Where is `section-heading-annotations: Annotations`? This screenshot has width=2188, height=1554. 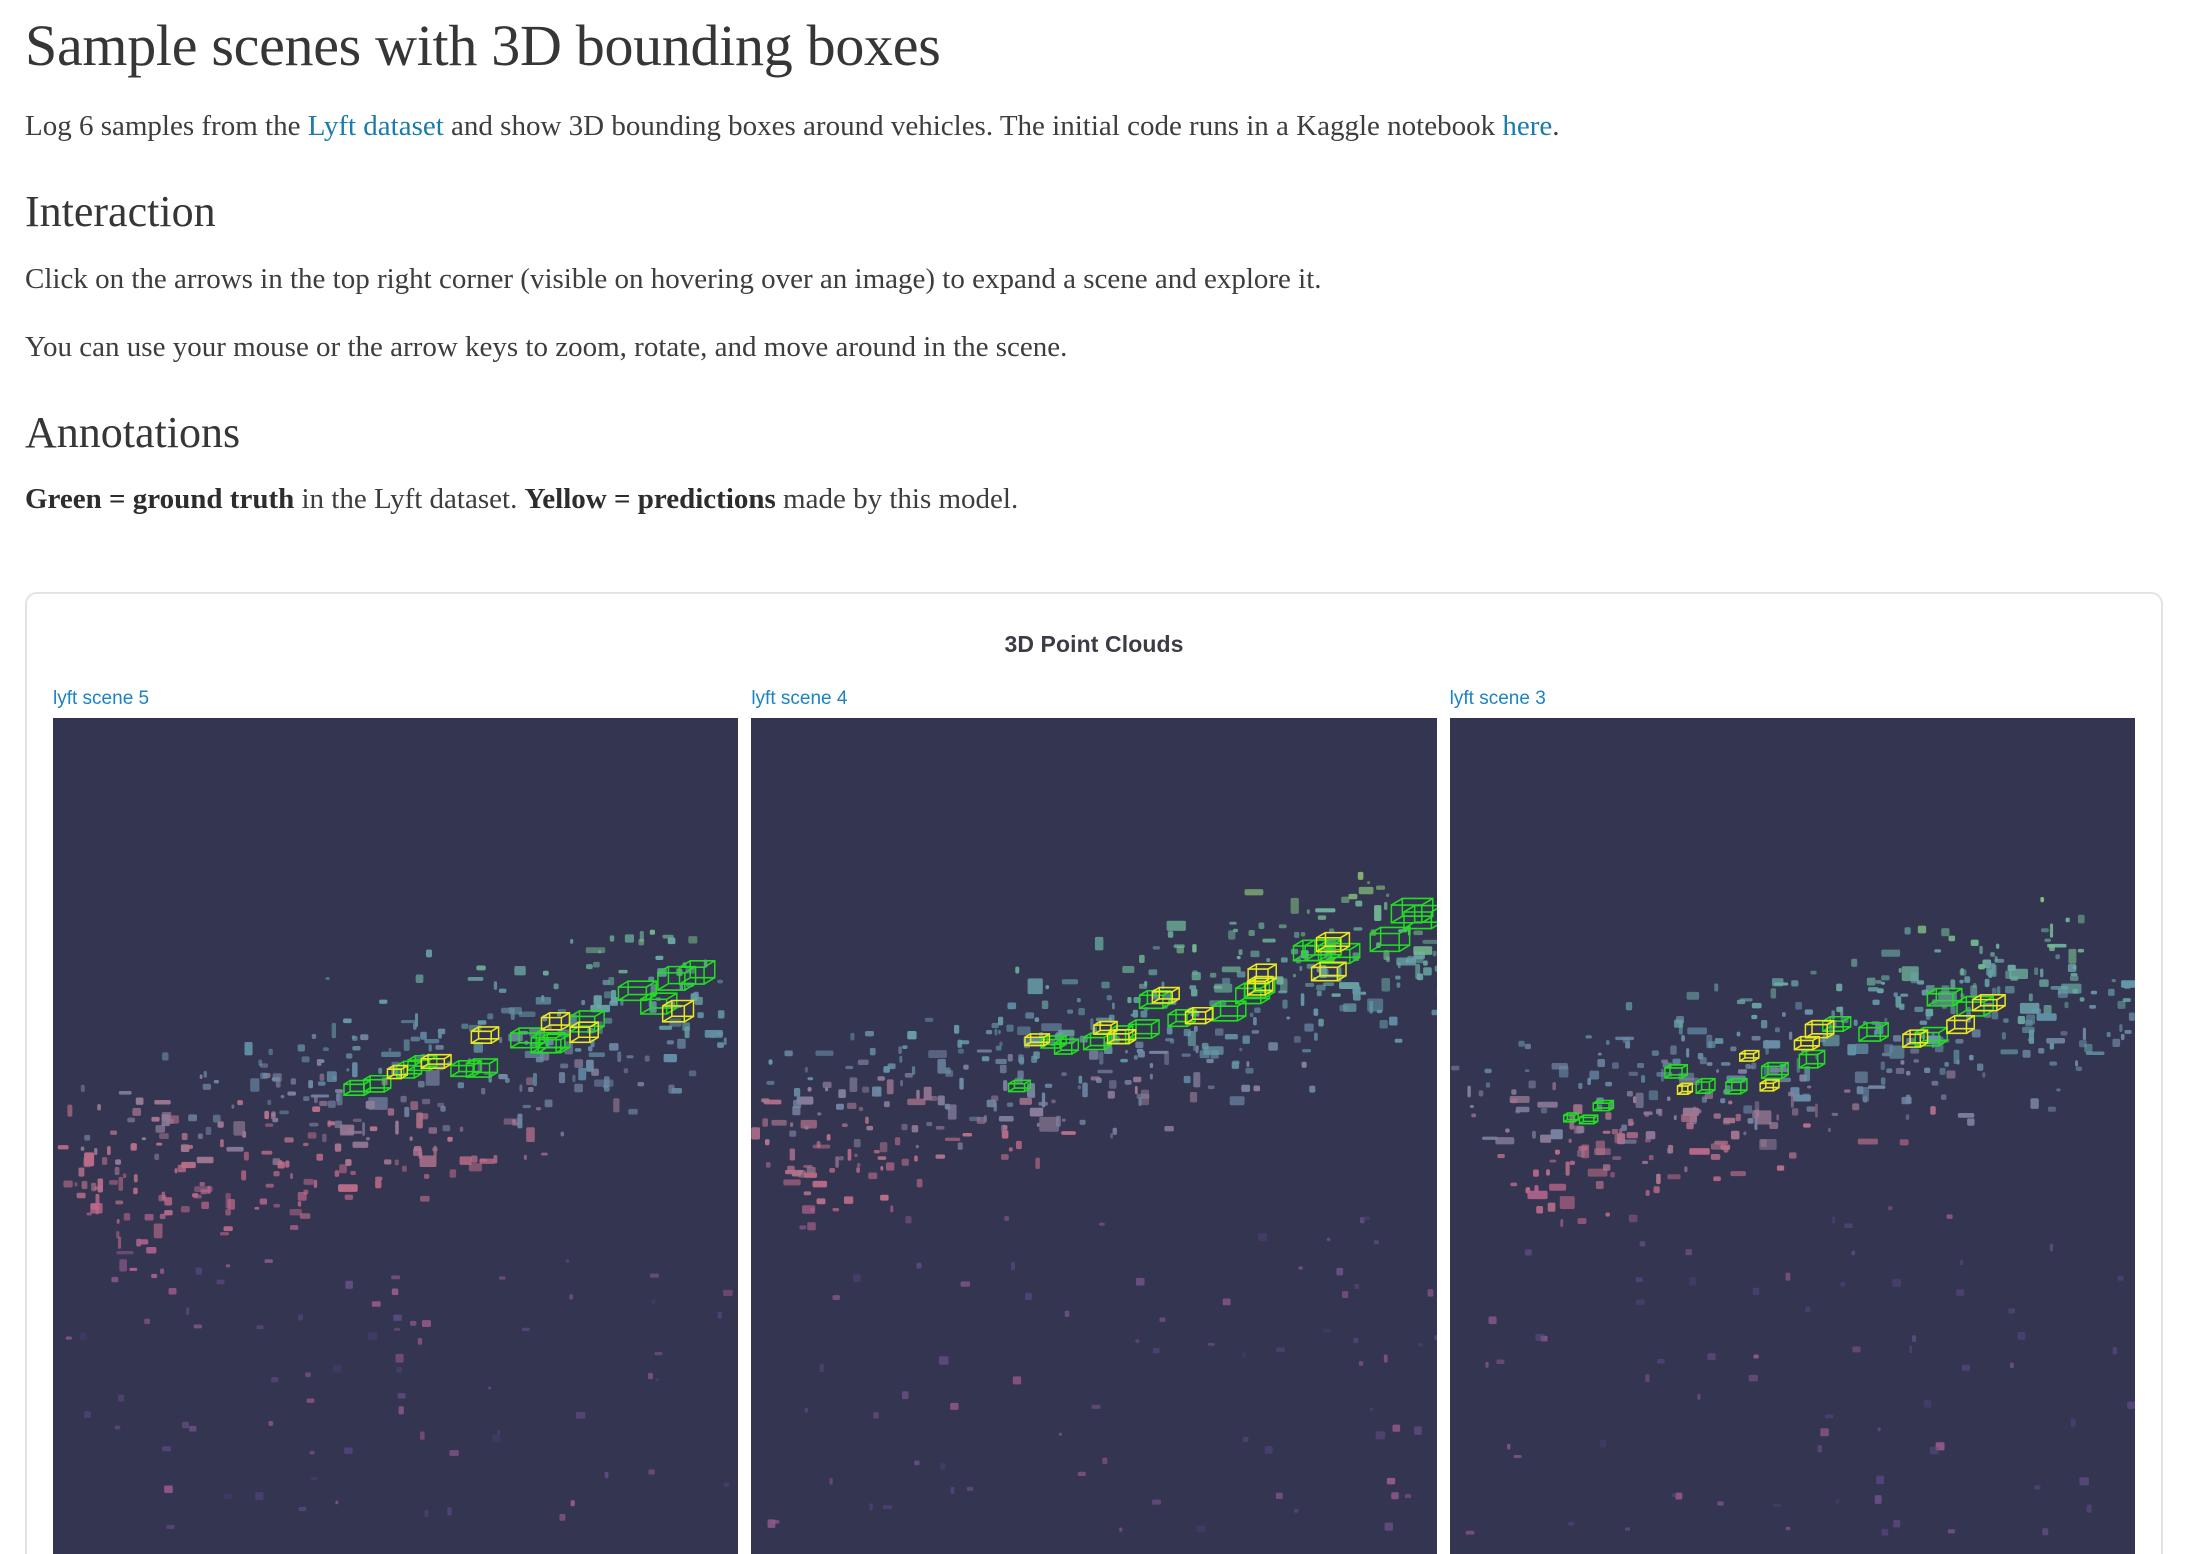 section-heading-annotations: Annotations is located at coordinates (133, 432).